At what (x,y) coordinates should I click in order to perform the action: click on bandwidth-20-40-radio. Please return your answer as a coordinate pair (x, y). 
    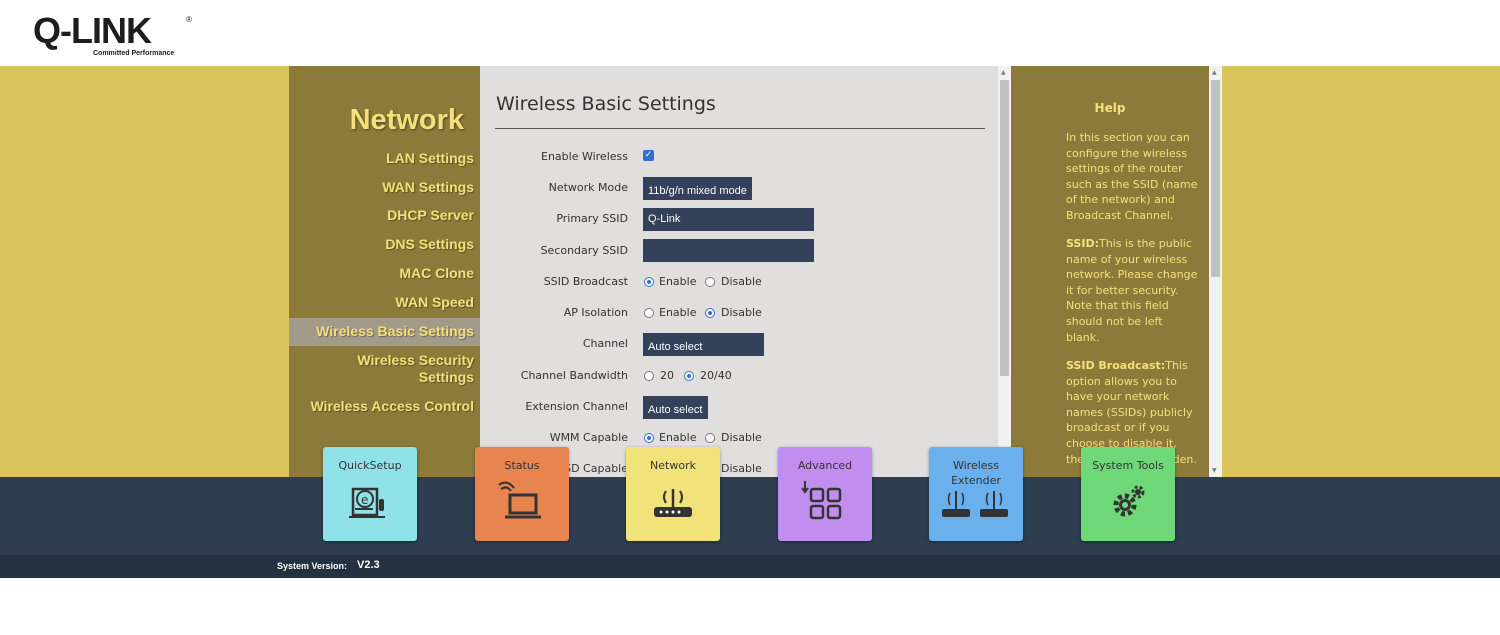
    Looking at the image, I should click on (689, 376).